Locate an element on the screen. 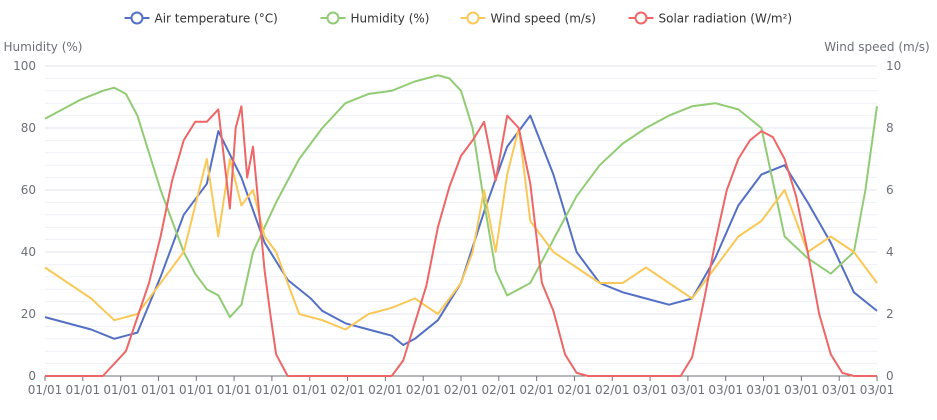 The height and width of the screenshot is (420, 937). y-right-tick-label: 8 is located at coordinates (890, 128).